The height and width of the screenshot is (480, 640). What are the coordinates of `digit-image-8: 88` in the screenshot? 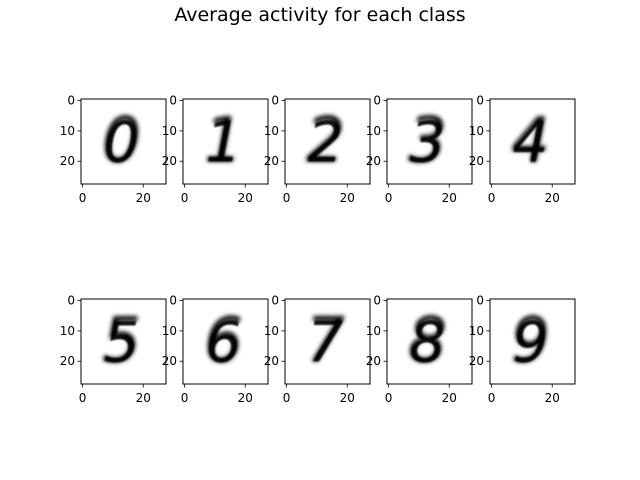 It's located at (429, 341).